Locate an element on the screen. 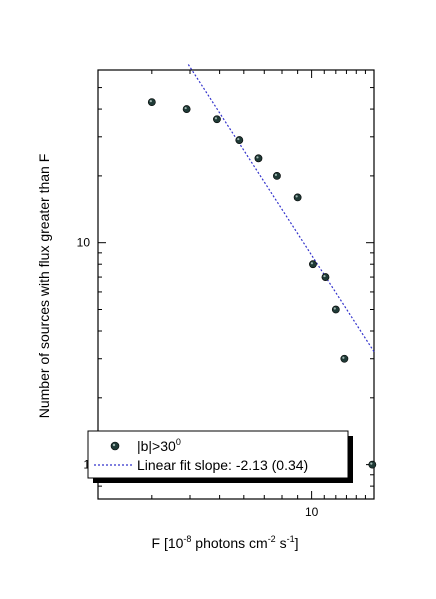 The width and height of the screenshot is (436, 599). x-axis-label-sup: -8 is located at coordinates (187, 539).